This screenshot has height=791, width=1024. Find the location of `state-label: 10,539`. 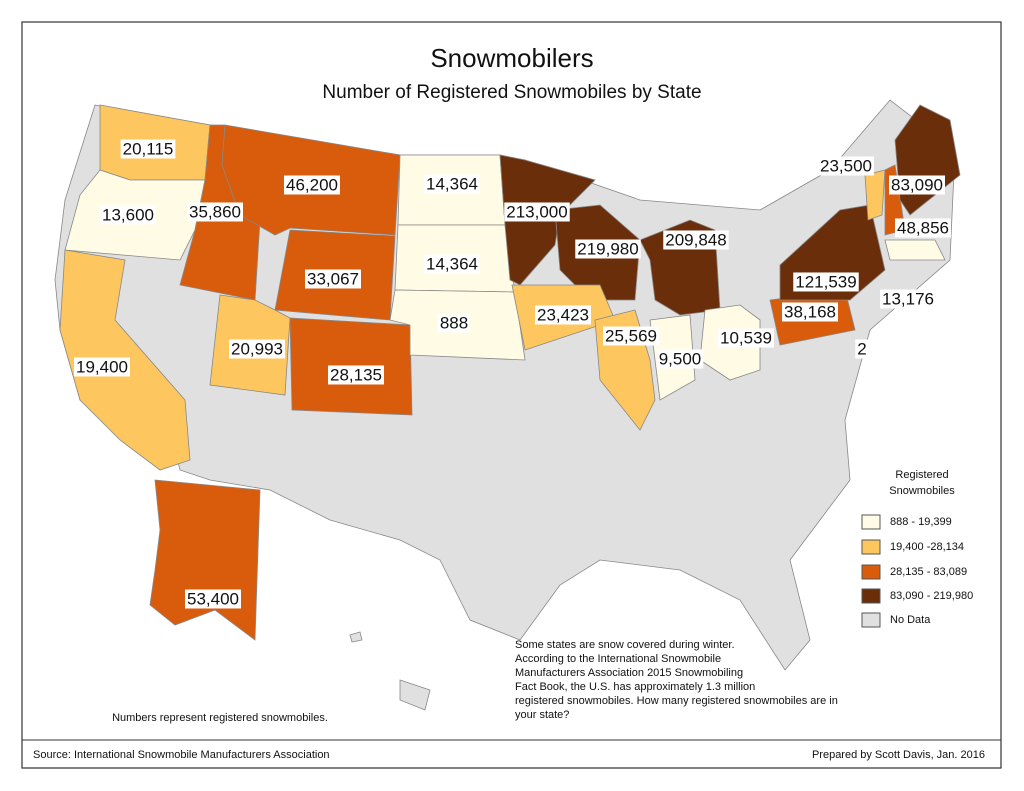

state-label: 10,539 is located at coordinates (746, 337).